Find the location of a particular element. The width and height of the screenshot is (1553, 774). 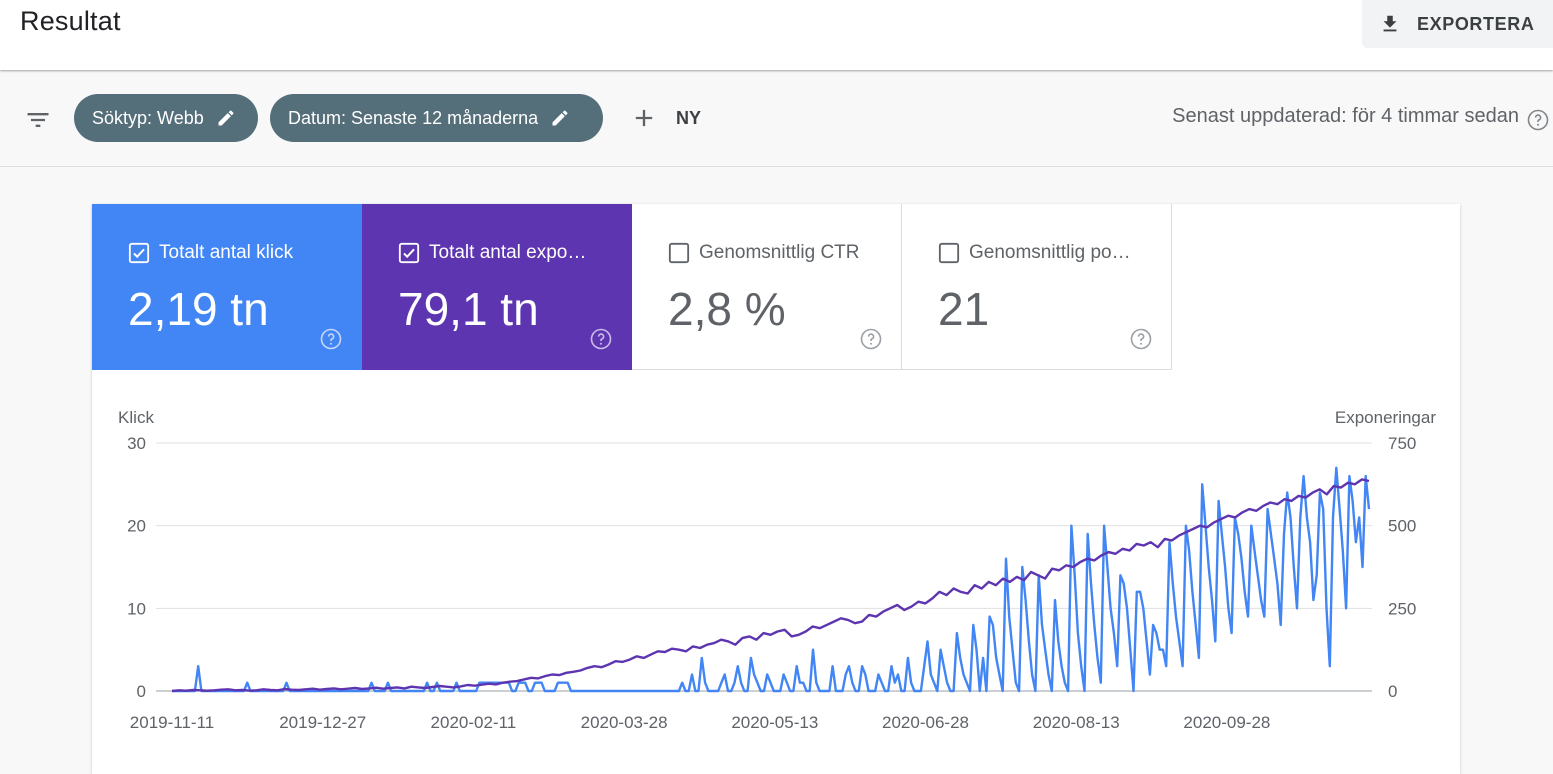

metric-label: Totalt antal klick is located at coordinates (226, 252).